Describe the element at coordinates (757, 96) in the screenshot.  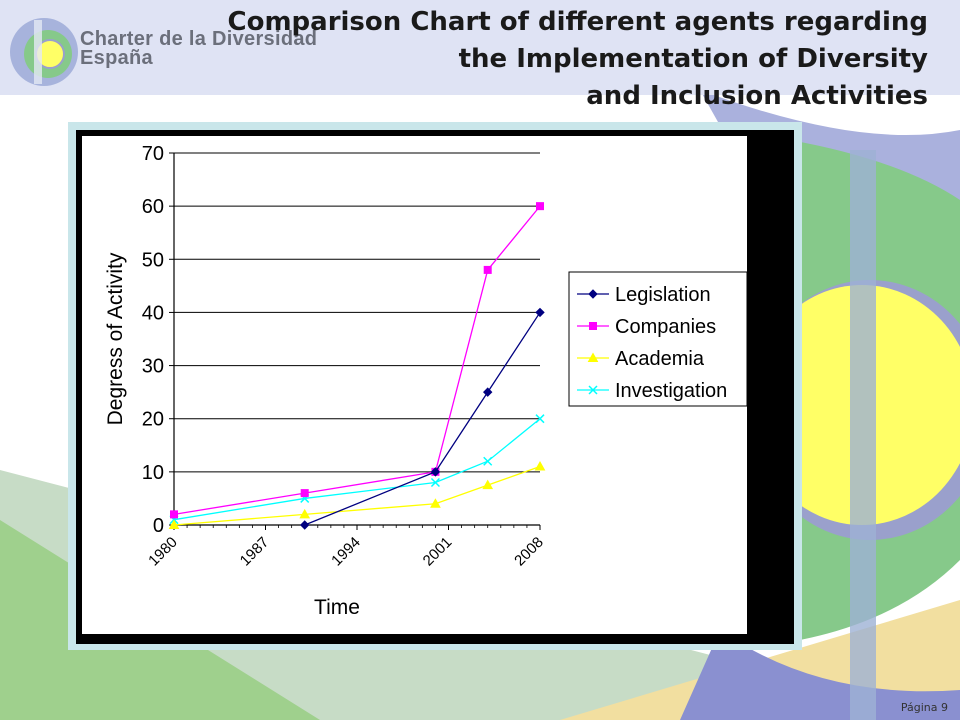
I see `title-line-3: and Inclusion Activities` at that location.